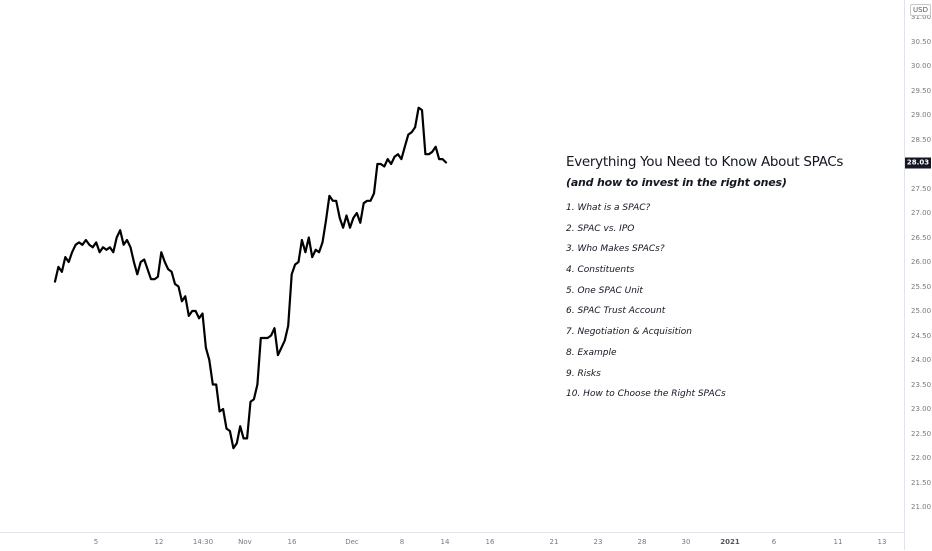  I want to click on time-tick-label: Nov, so click(245, 542).